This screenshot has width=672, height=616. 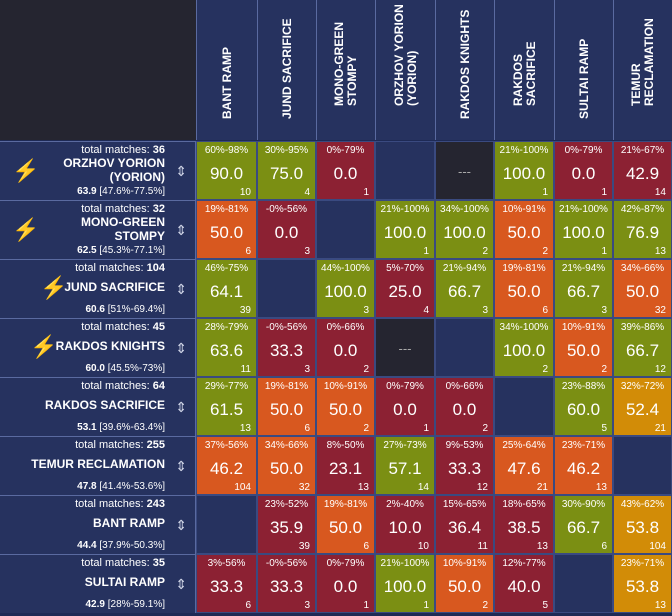 What do you see at coordinates (642, 527) in the screenshot?
I see `win-rate: 53.8` at bounding box center [642, 527].